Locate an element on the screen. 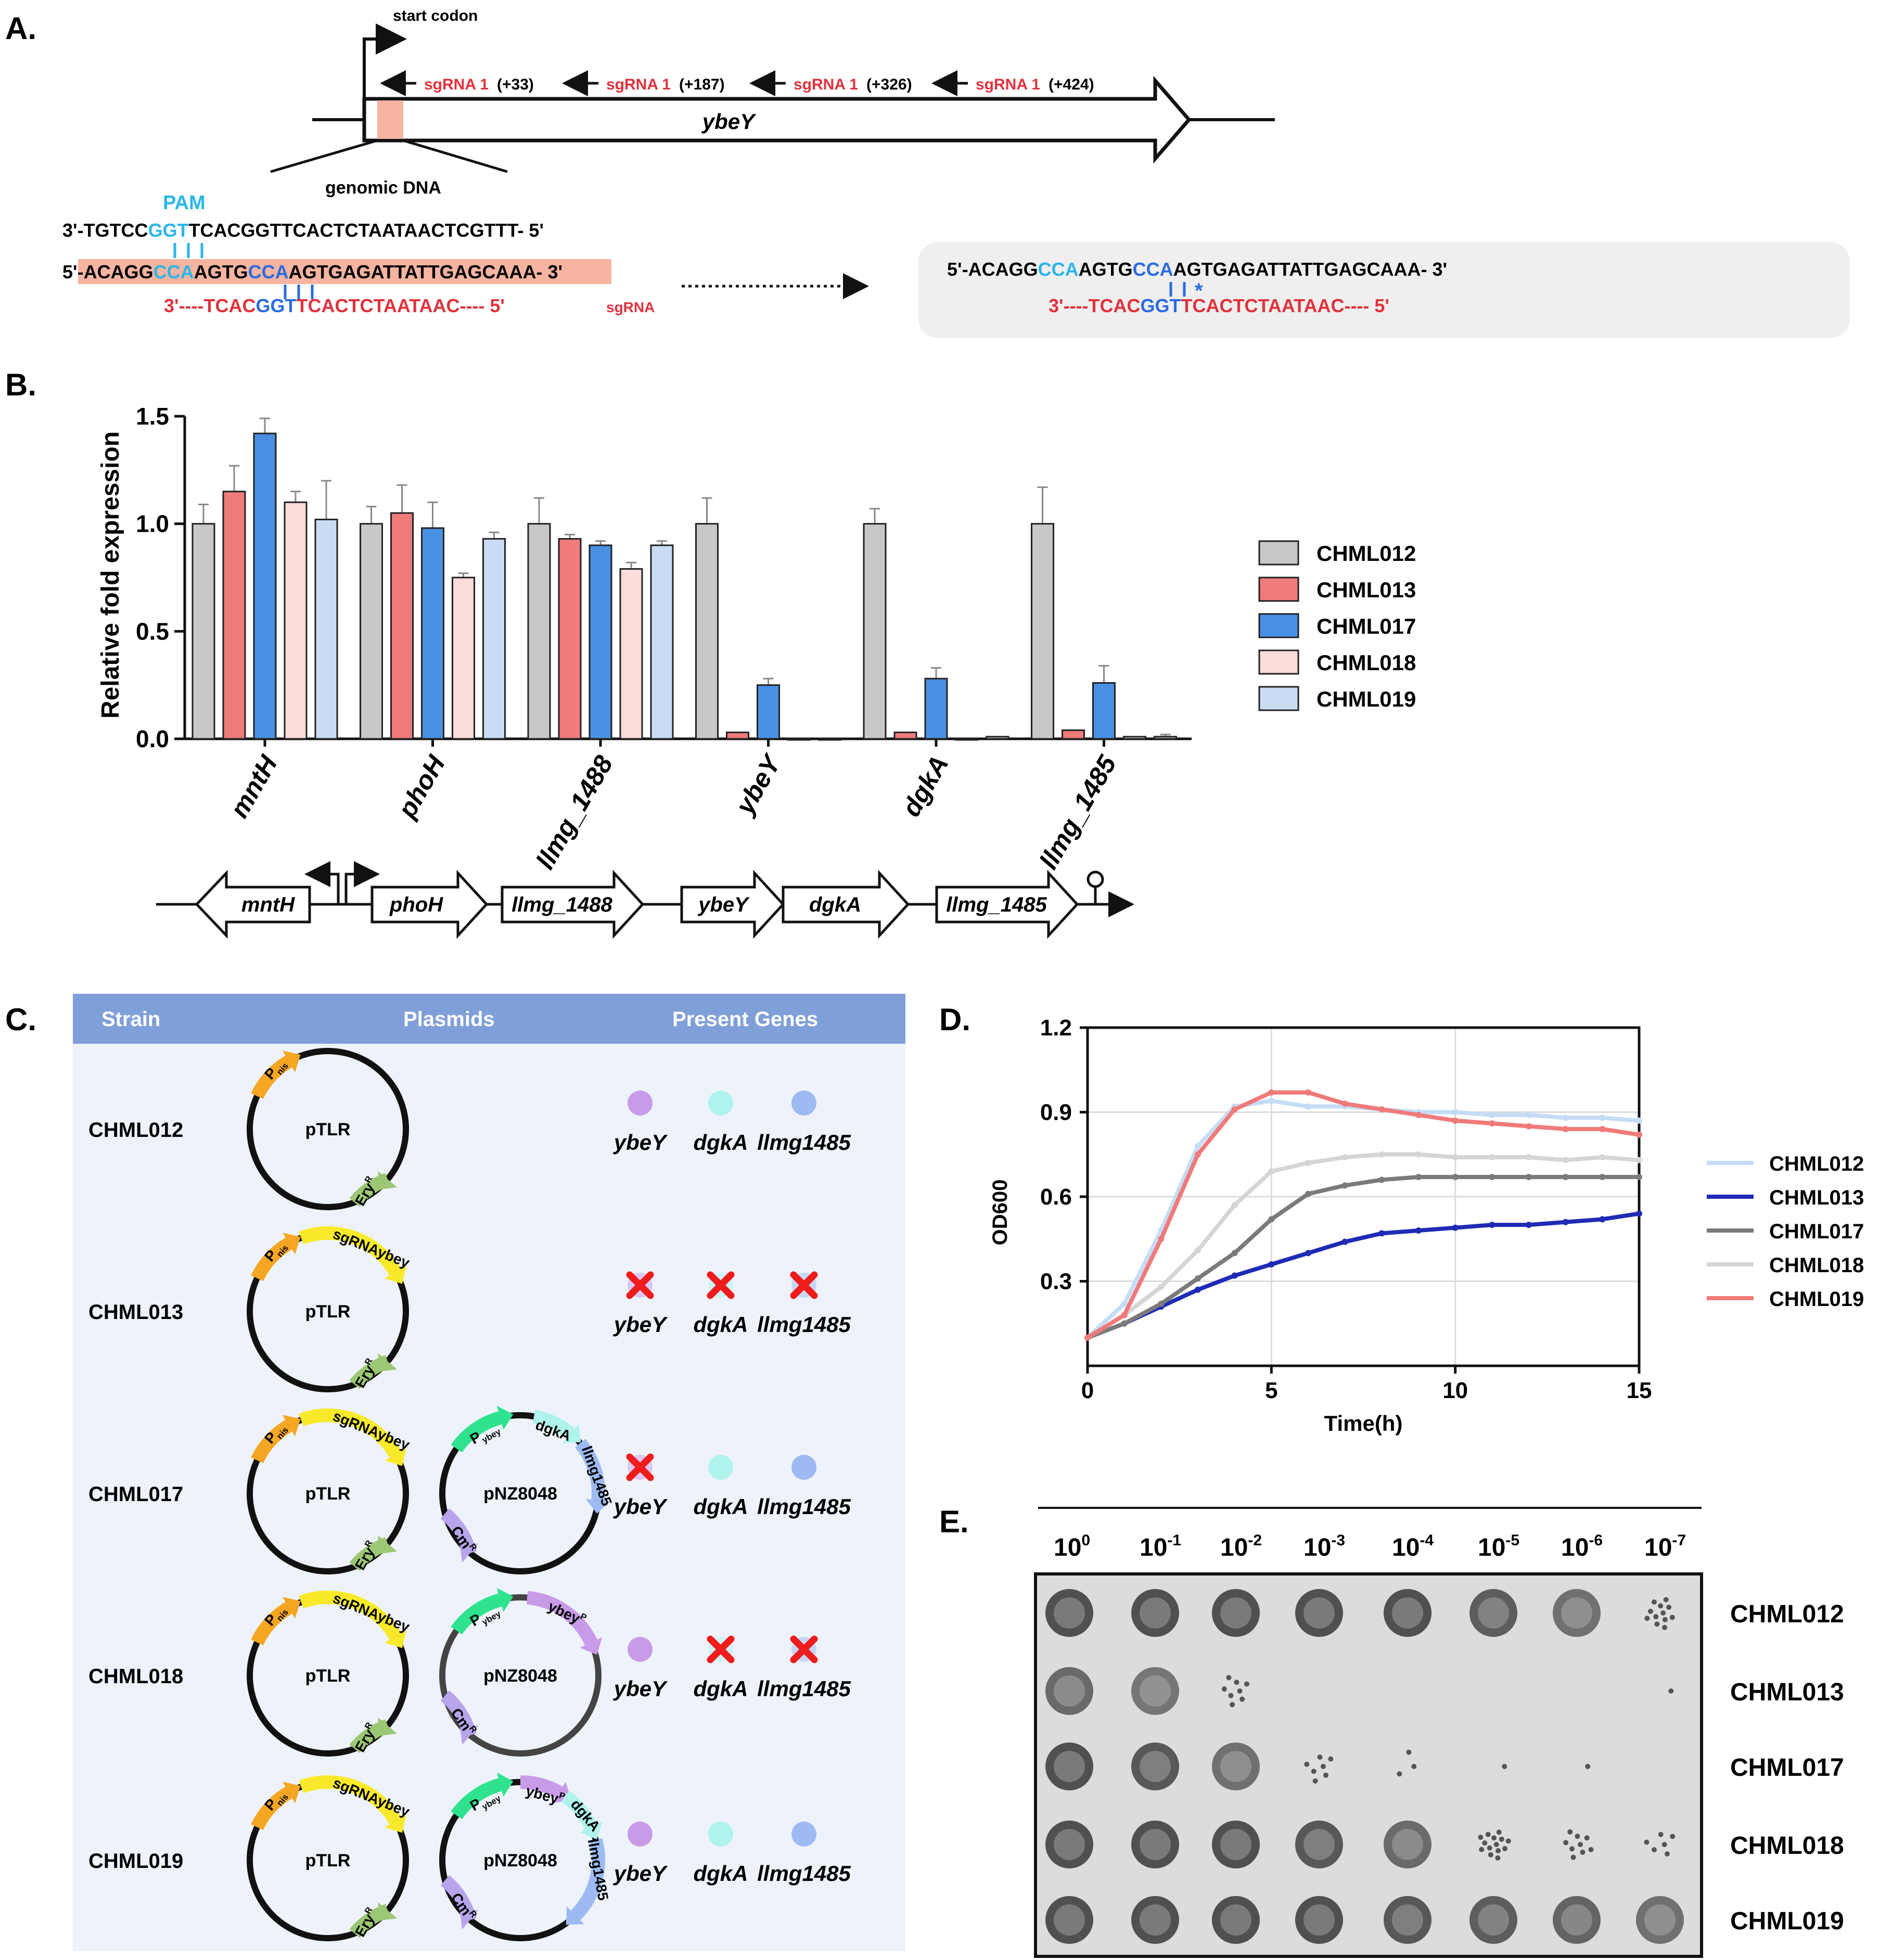  sgrna-4-marker: sgRNA 1 (+424) is located at coordinates (1012, 83).